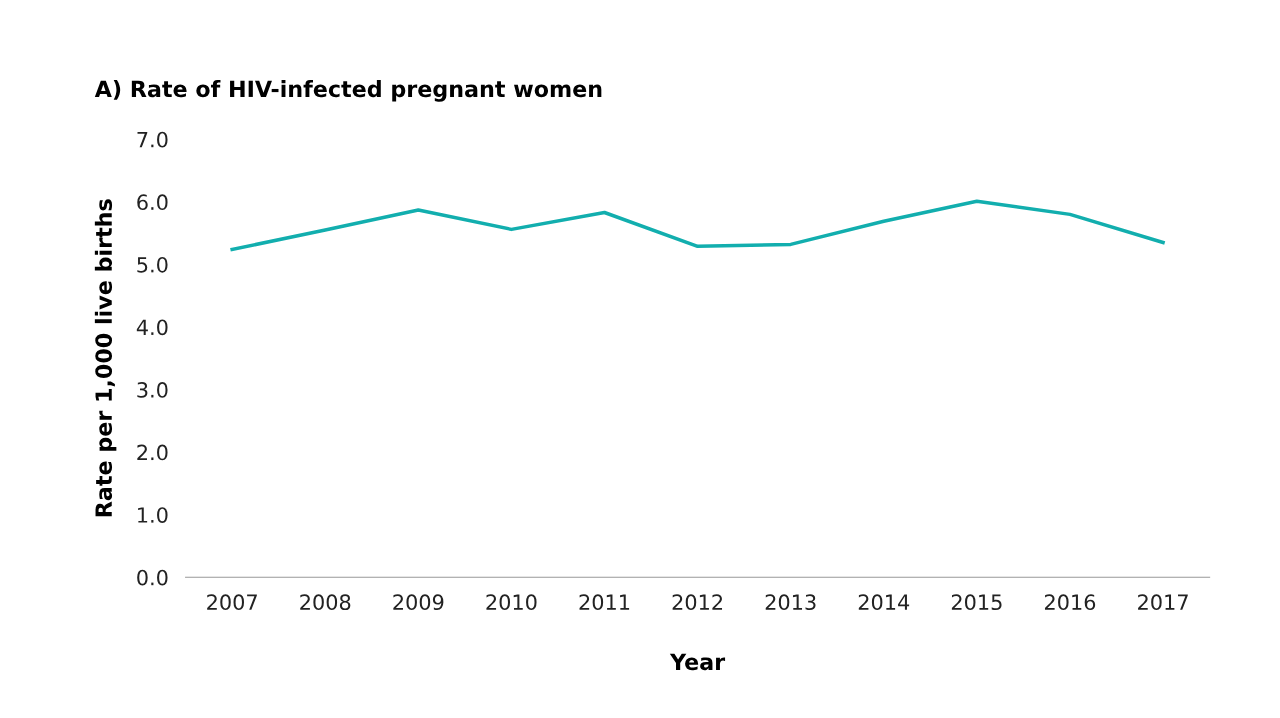  I want to click on y-tick-label: 5.0, so click(152, 264).